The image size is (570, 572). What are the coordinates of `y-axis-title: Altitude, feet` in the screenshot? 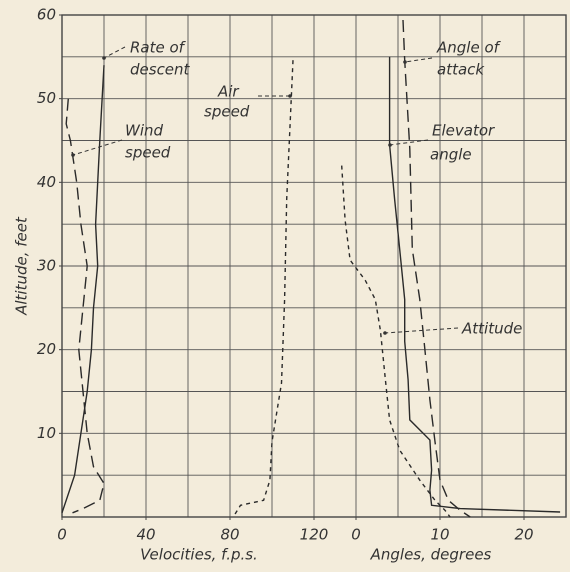 It's located at (22, 266).